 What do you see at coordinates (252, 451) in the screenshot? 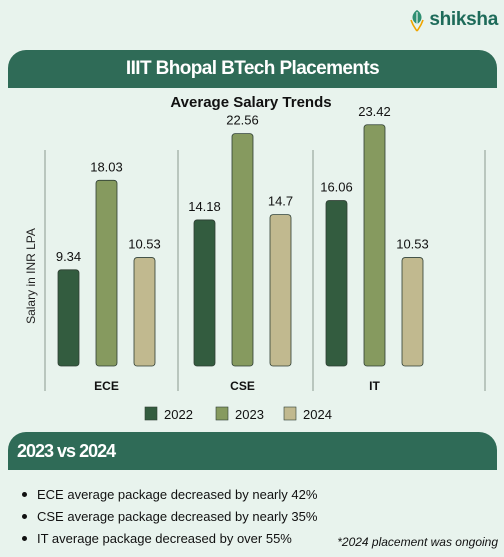
I see `section-banner: 2023 vs 2024` at bounding box center [252, 451].